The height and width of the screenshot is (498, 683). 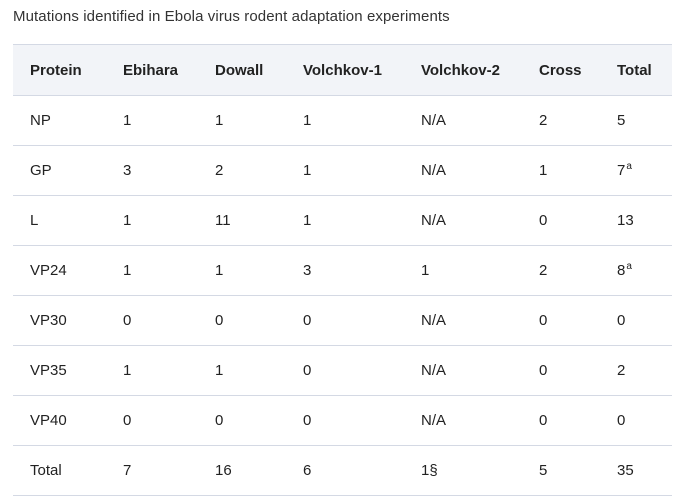 What do you see at coordinates (68, 471) in the screenshot?
I see `cell-protein: Total` at bounding box center [68, 471].